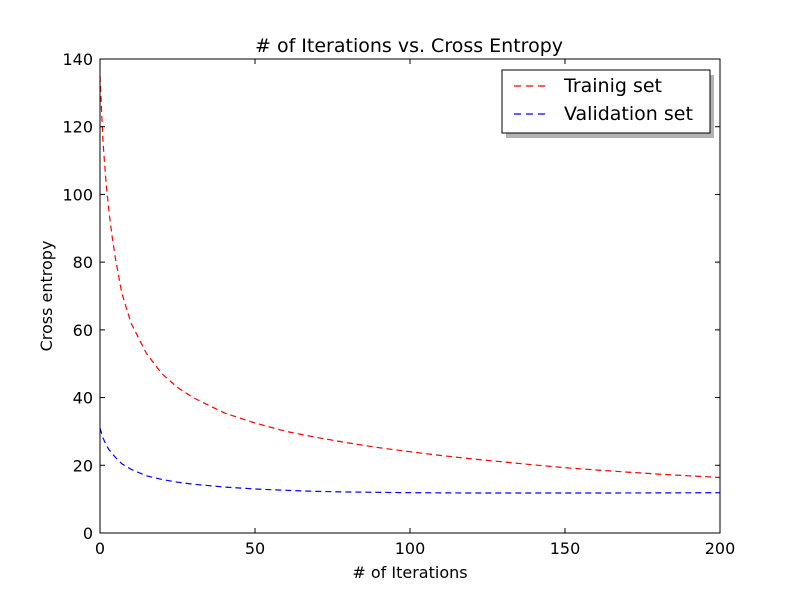 This screenshot has height=592, width=800. What do you see at coordinates (409, 46) in the screenshot?
I see `chart-title: # of Iterations vs. Cross Entropy` at bounding box center [409, 46].